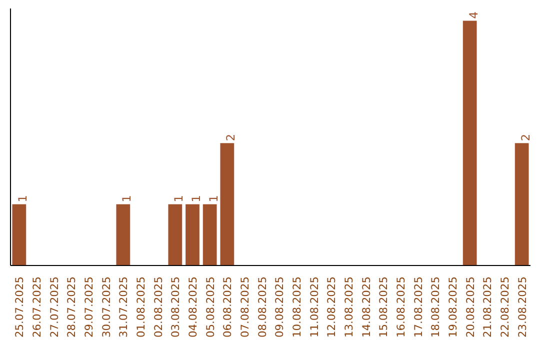 The width and height of the screenshot is (540, 340). What do you see at coordinates (210, 307) in the screenshot?
I see `x-tick-label: 05.08.2025` at bounding box center [210, 307].